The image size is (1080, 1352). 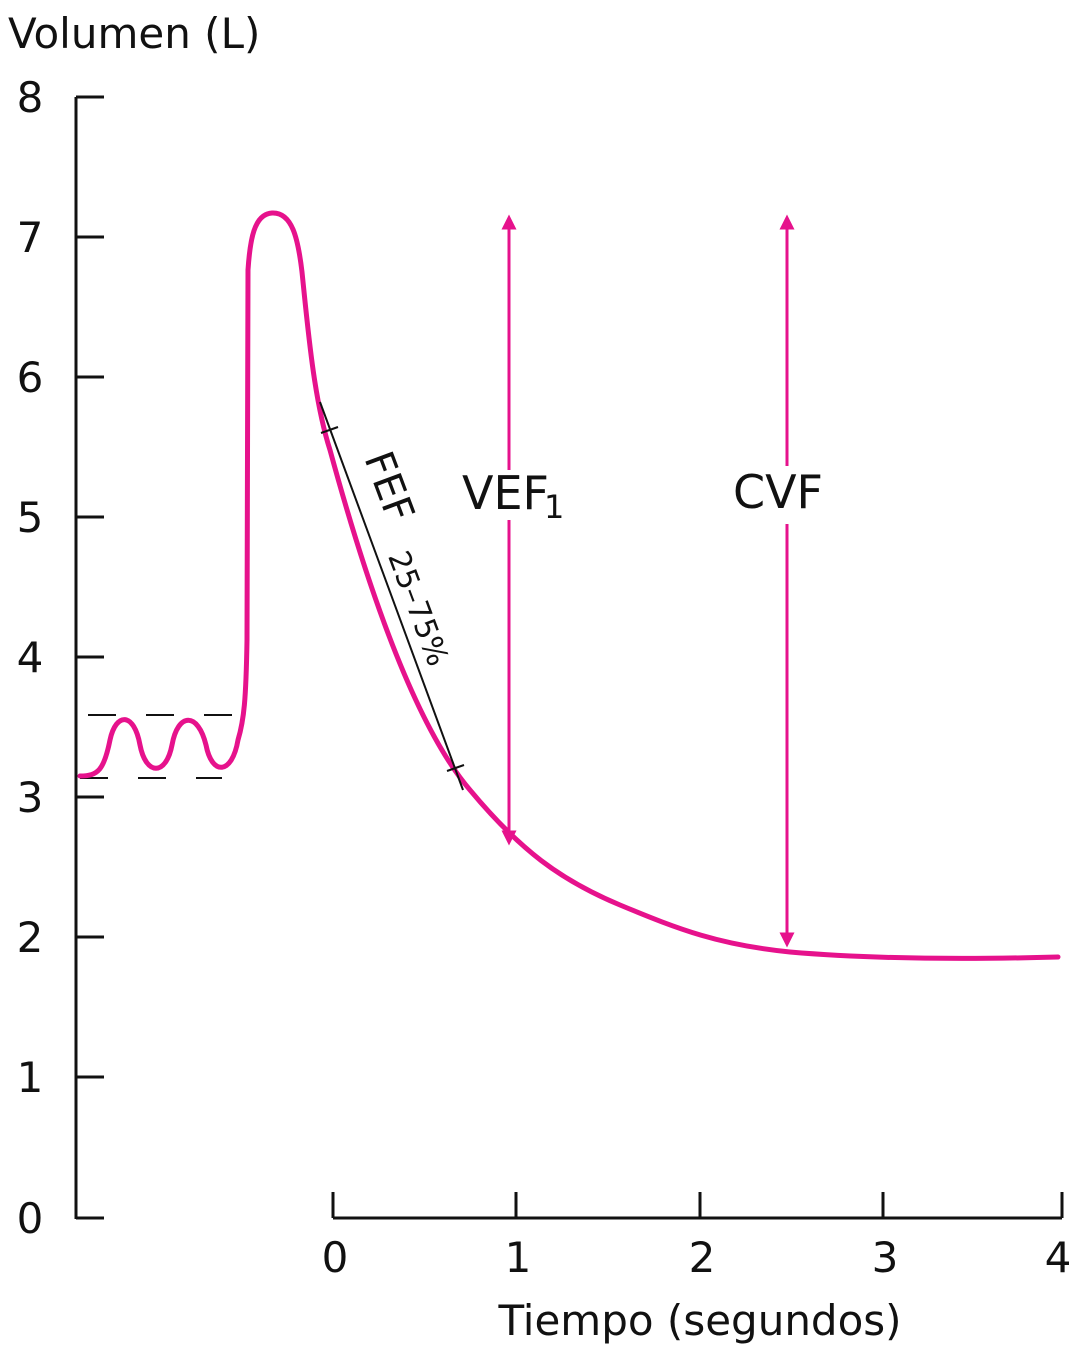 What do you see at coordinates (778, 492) in the screenshot?
I see `cvf-label: CVF` at bounding box center [778, 492].